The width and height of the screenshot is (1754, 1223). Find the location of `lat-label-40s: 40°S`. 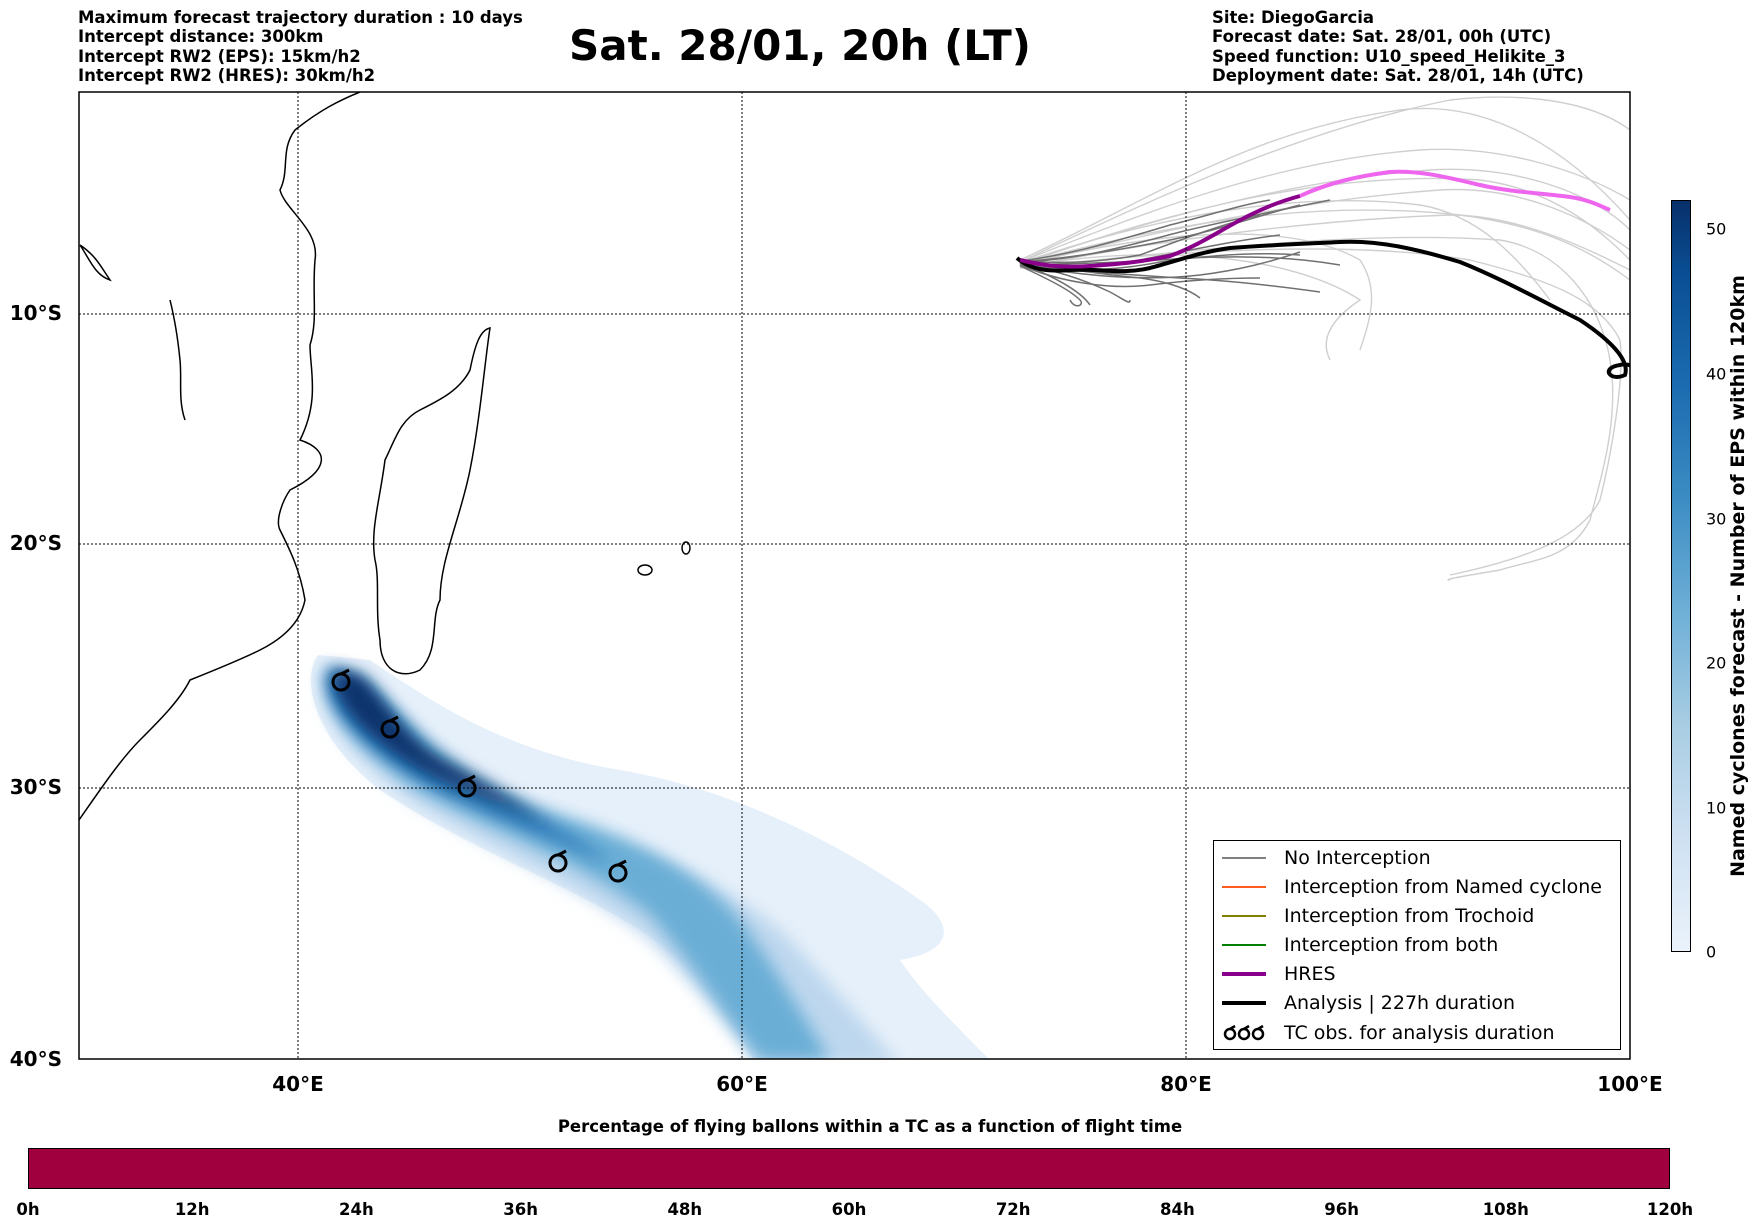

lat-label-40s: 40°S is located at coordinates (36, 1059).